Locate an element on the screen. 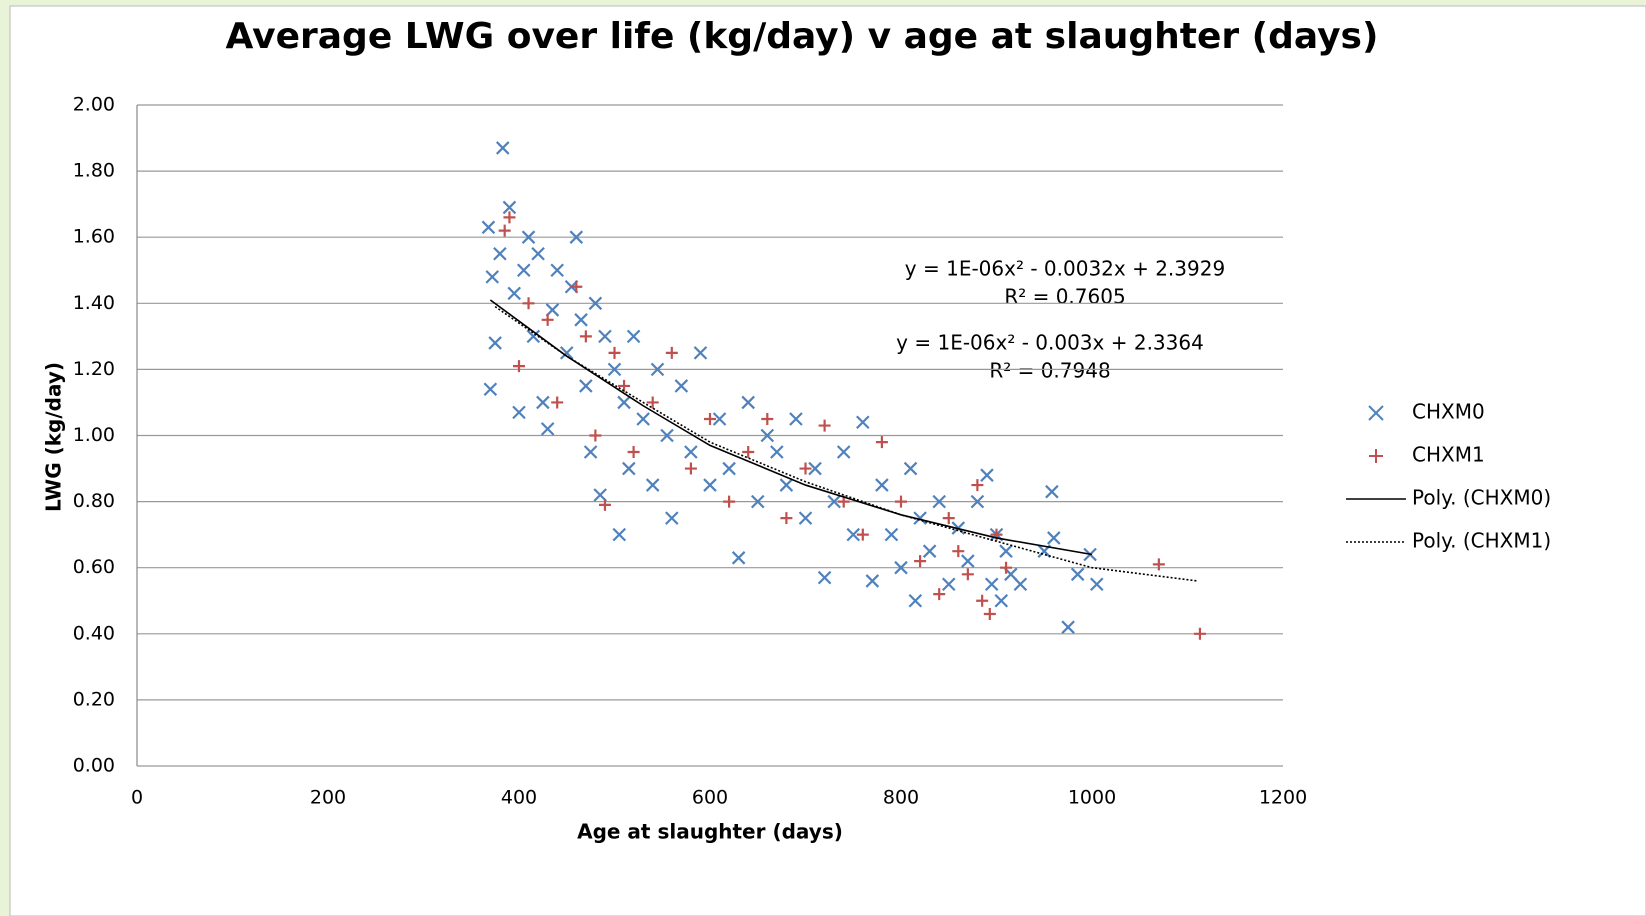 The image size is (1646, 916). x-tick-label: 800 is located at coordinates (901, 798).